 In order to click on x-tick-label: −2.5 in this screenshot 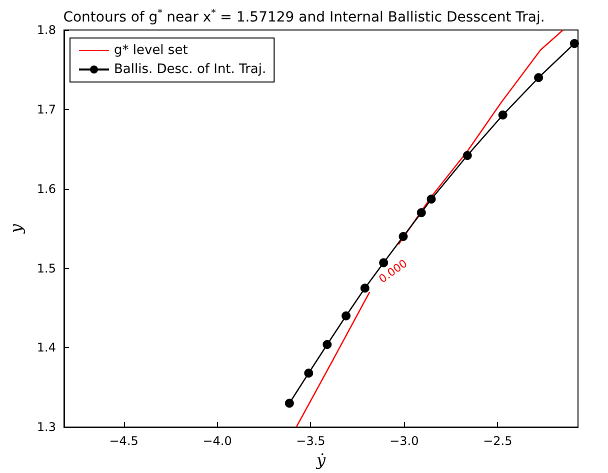, I will do `click(497, 441)`.